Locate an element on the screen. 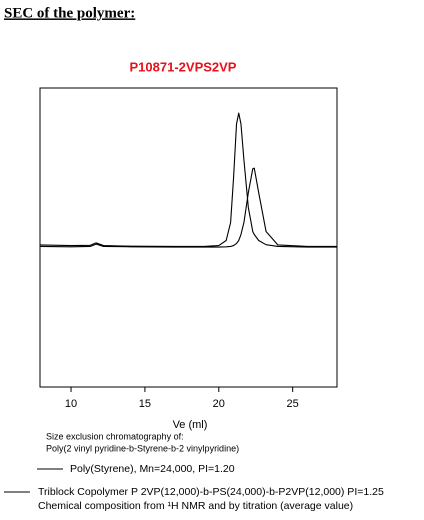 This screenshot has height=520, width=424. x-tick-label: 10 is located at coordinates (71, 404).